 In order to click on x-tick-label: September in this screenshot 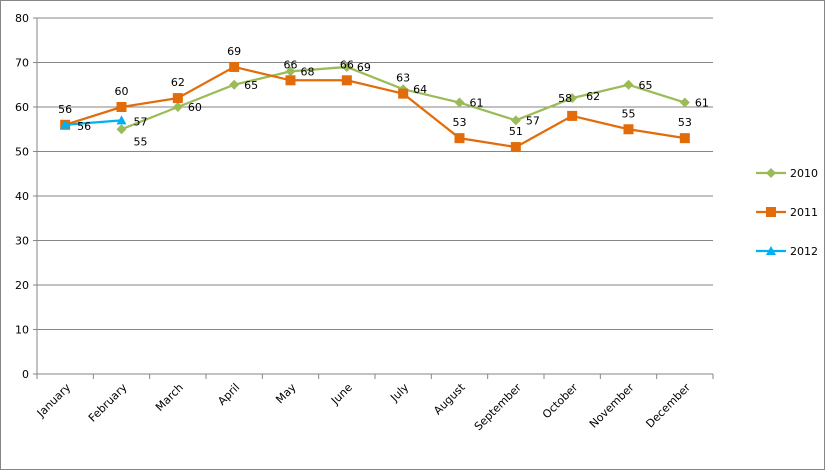, I will do `click(498, 407)`.